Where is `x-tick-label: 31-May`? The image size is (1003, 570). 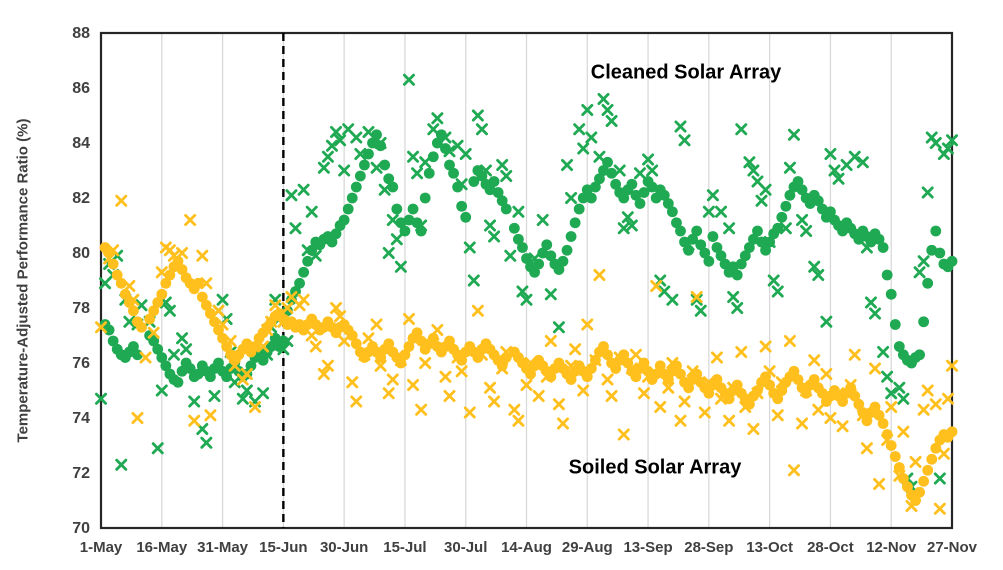
x-tick-label: 31-May is located at coordinates (223, 547).